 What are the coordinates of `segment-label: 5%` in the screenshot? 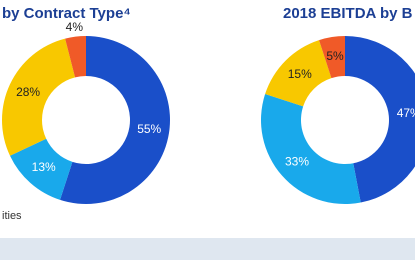 It's located at (335, 56).